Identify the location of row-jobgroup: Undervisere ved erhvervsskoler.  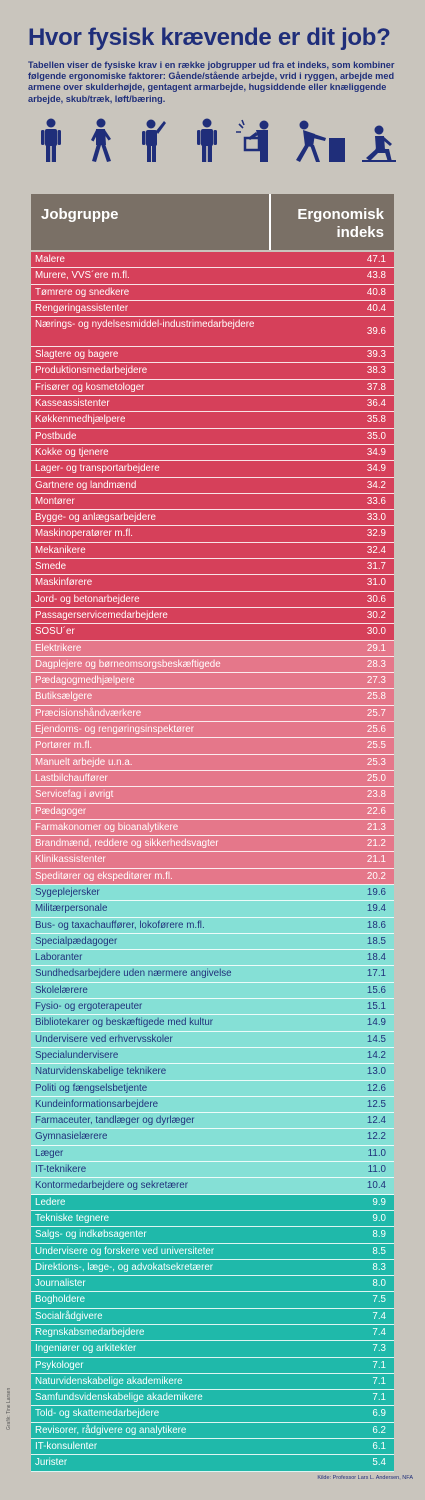
(104, 1039).